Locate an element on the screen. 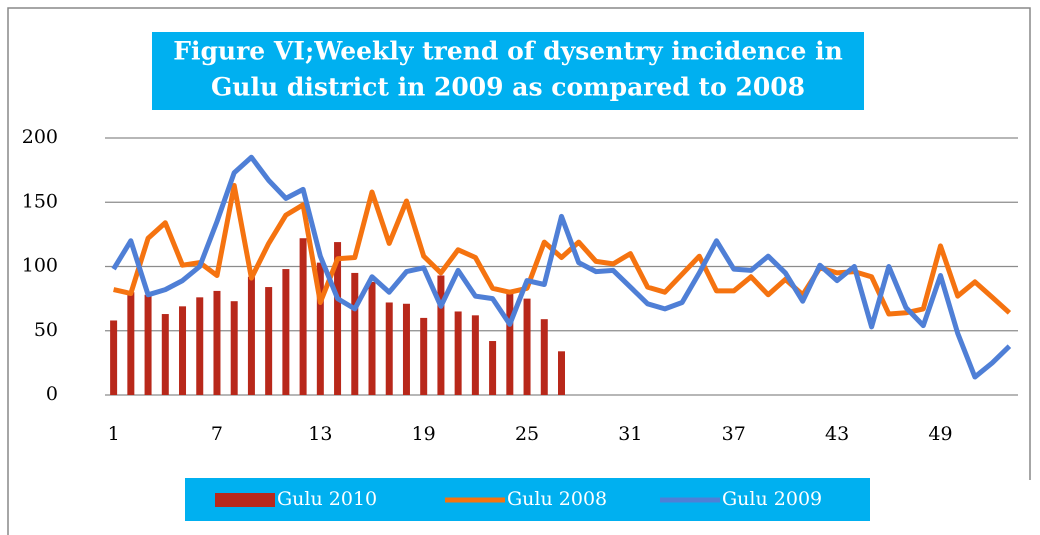 The height and width of the screenshot is (535, 1040). x-tick-label: 49 is located at coordinates (940, 434).